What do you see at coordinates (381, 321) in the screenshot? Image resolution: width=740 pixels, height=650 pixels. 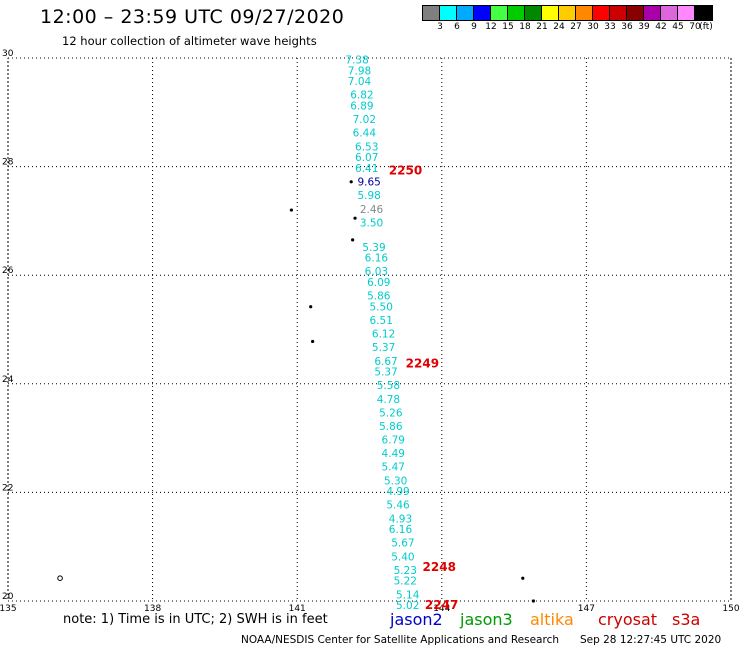 I see `wave-height-value: 6.51` at bounding box center [381, 321].